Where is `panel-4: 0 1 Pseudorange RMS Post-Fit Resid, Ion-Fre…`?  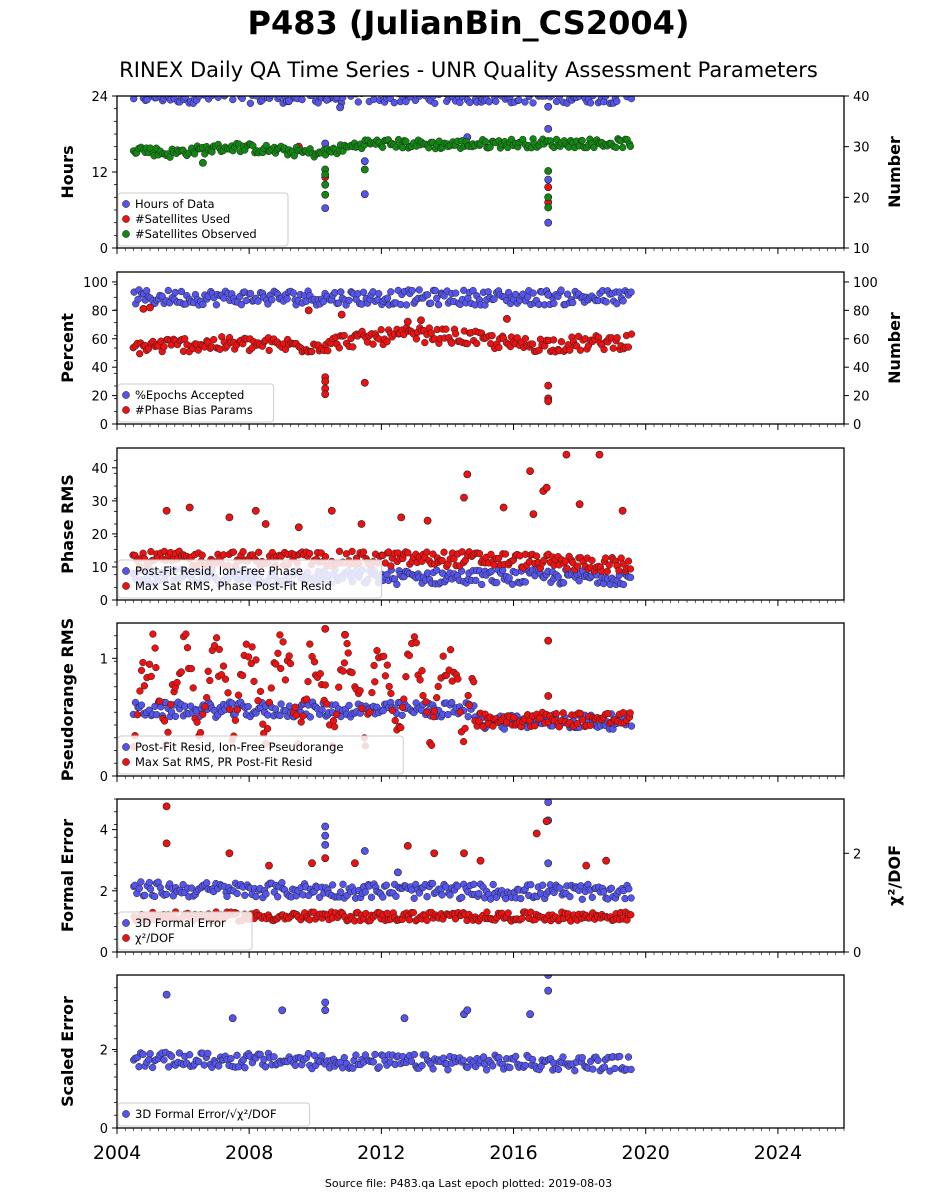
panel-4: 0 1 Pseudorange RMS Post-Fit Resid, Ion-Fre… is located at coordinates (451, 701).